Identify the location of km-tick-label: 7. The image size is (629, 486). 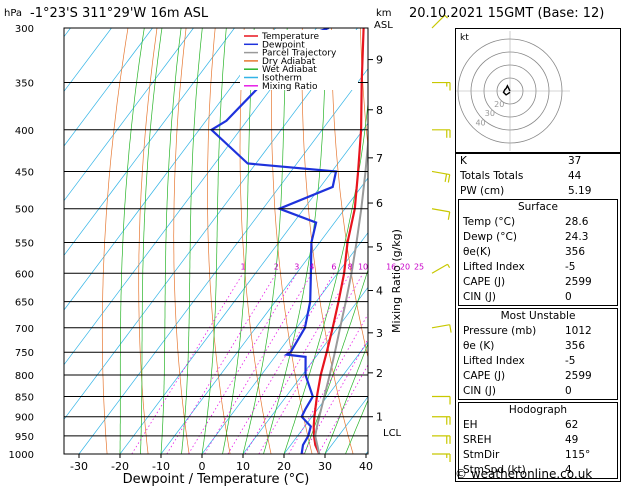
(379, 158).